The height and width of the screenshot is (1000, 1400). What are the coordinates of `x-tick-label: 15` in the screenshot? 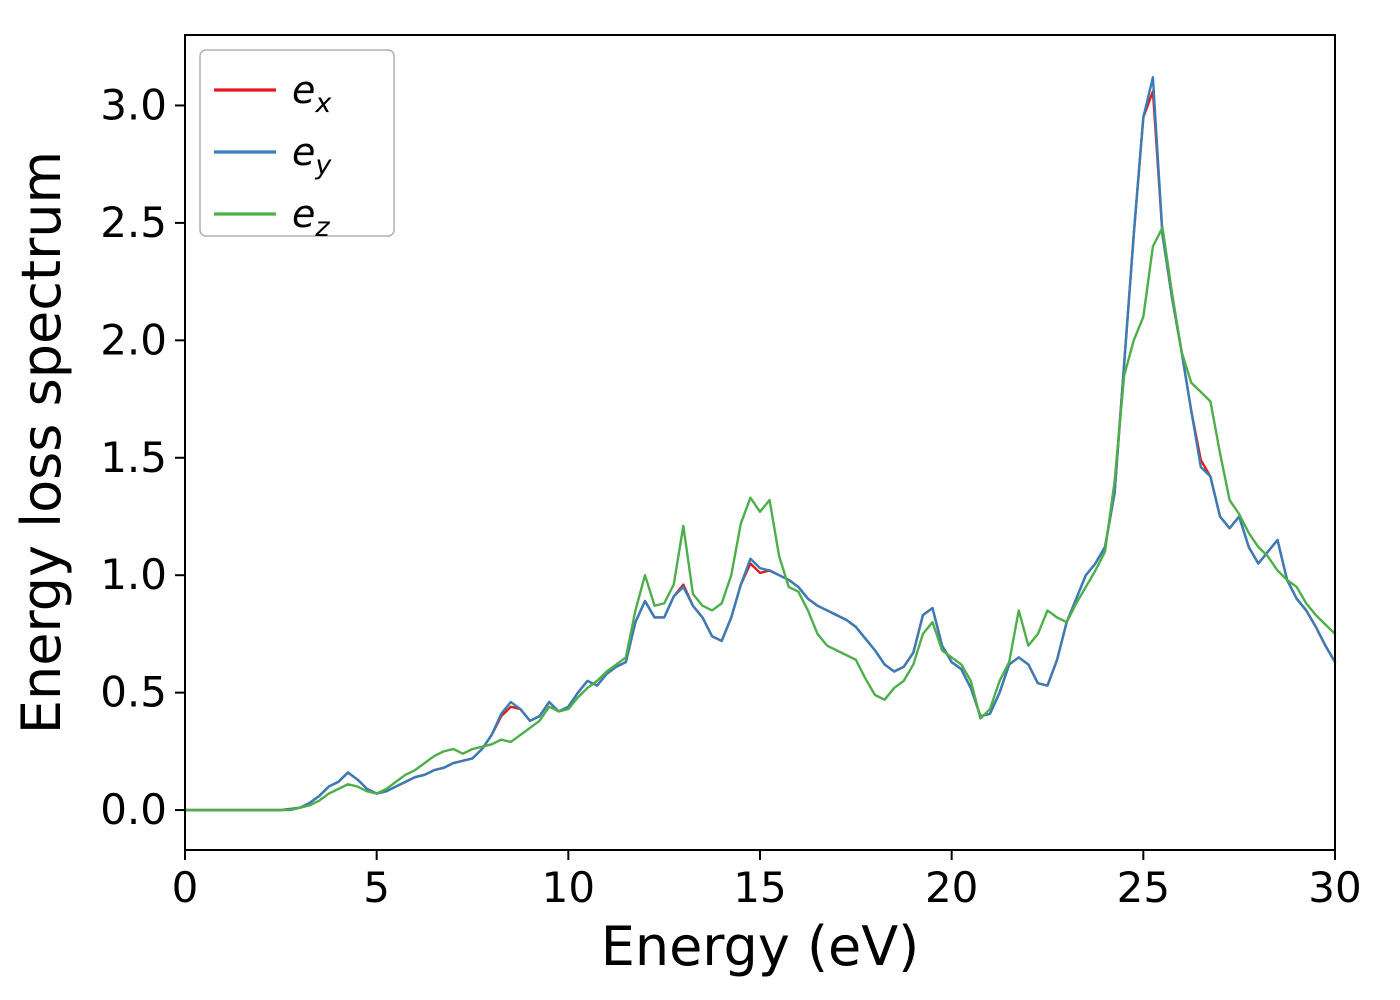 It's located at (759, 887).